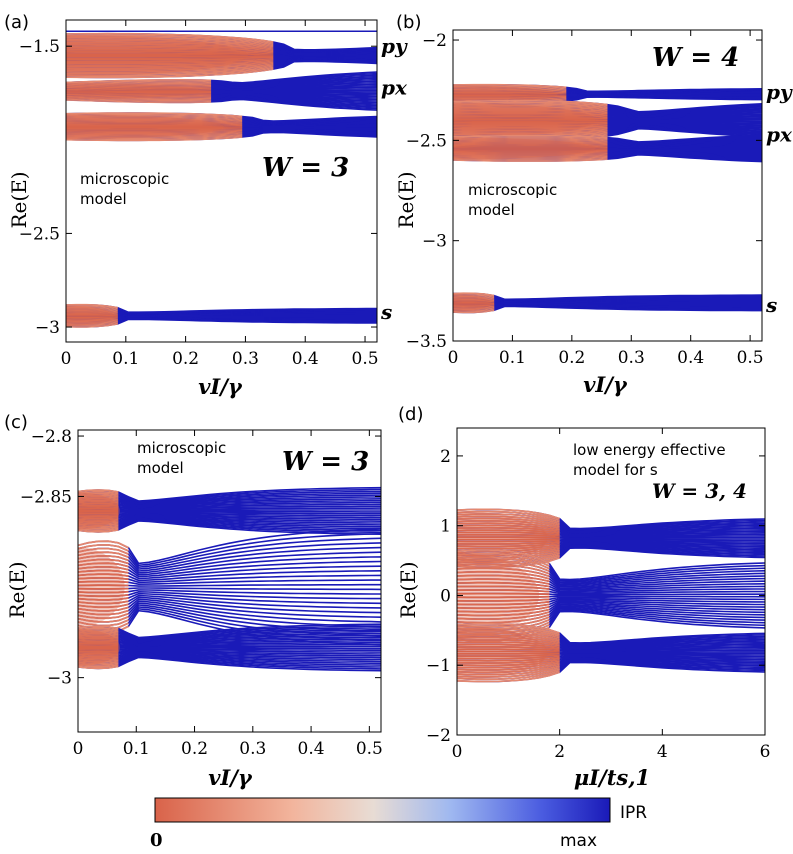 This screenshot has width=793, height=854. I want to click on x-tick-label: 0.2, so click(194, 749).